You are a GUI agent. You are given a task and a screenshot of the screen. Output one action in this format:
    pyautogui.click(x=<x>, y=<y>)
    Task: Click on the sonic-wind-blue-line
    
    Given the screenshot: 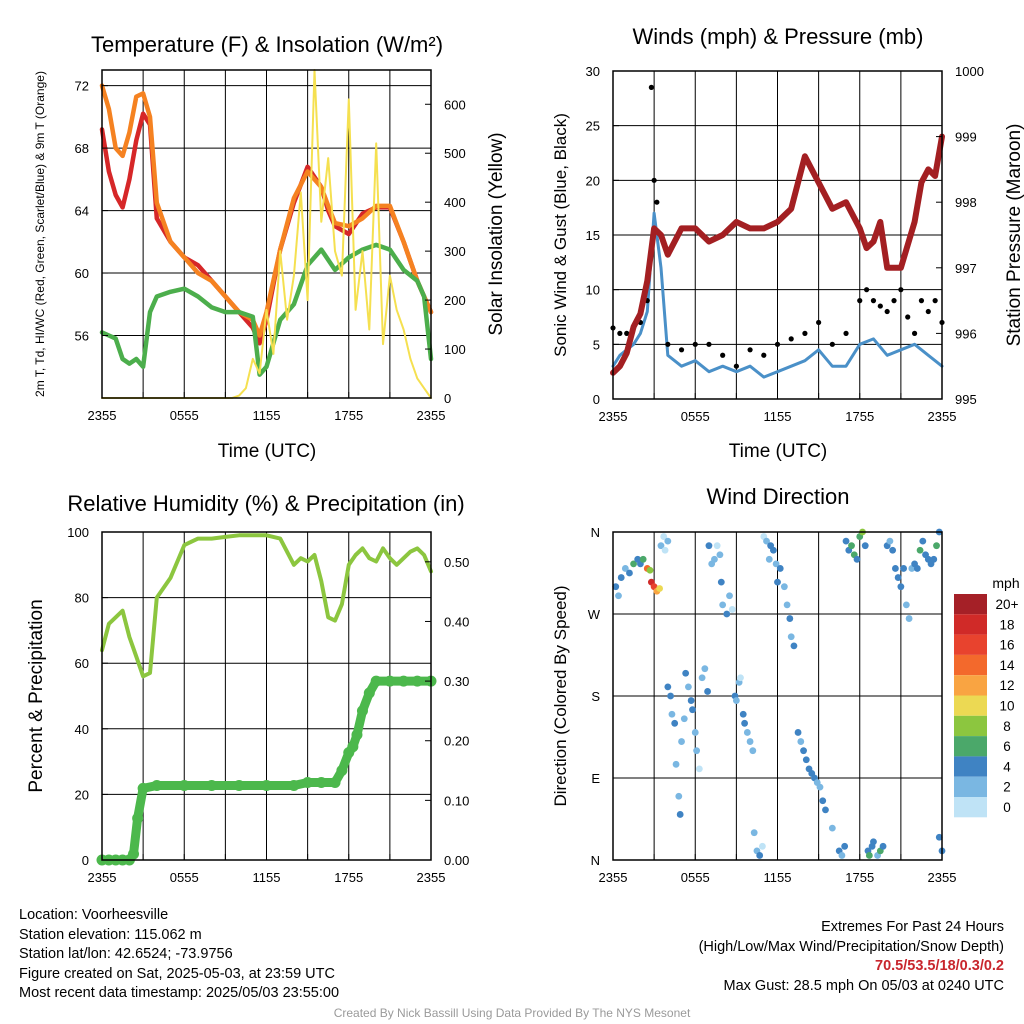 What is the action you would take?
    pyautogui.click(x=777, y=295)
    